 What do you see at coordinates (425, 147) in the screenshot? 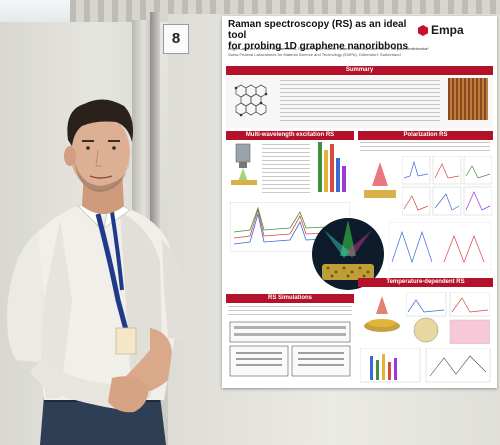
I see `polarization-text` at bounding box center [425, 147].